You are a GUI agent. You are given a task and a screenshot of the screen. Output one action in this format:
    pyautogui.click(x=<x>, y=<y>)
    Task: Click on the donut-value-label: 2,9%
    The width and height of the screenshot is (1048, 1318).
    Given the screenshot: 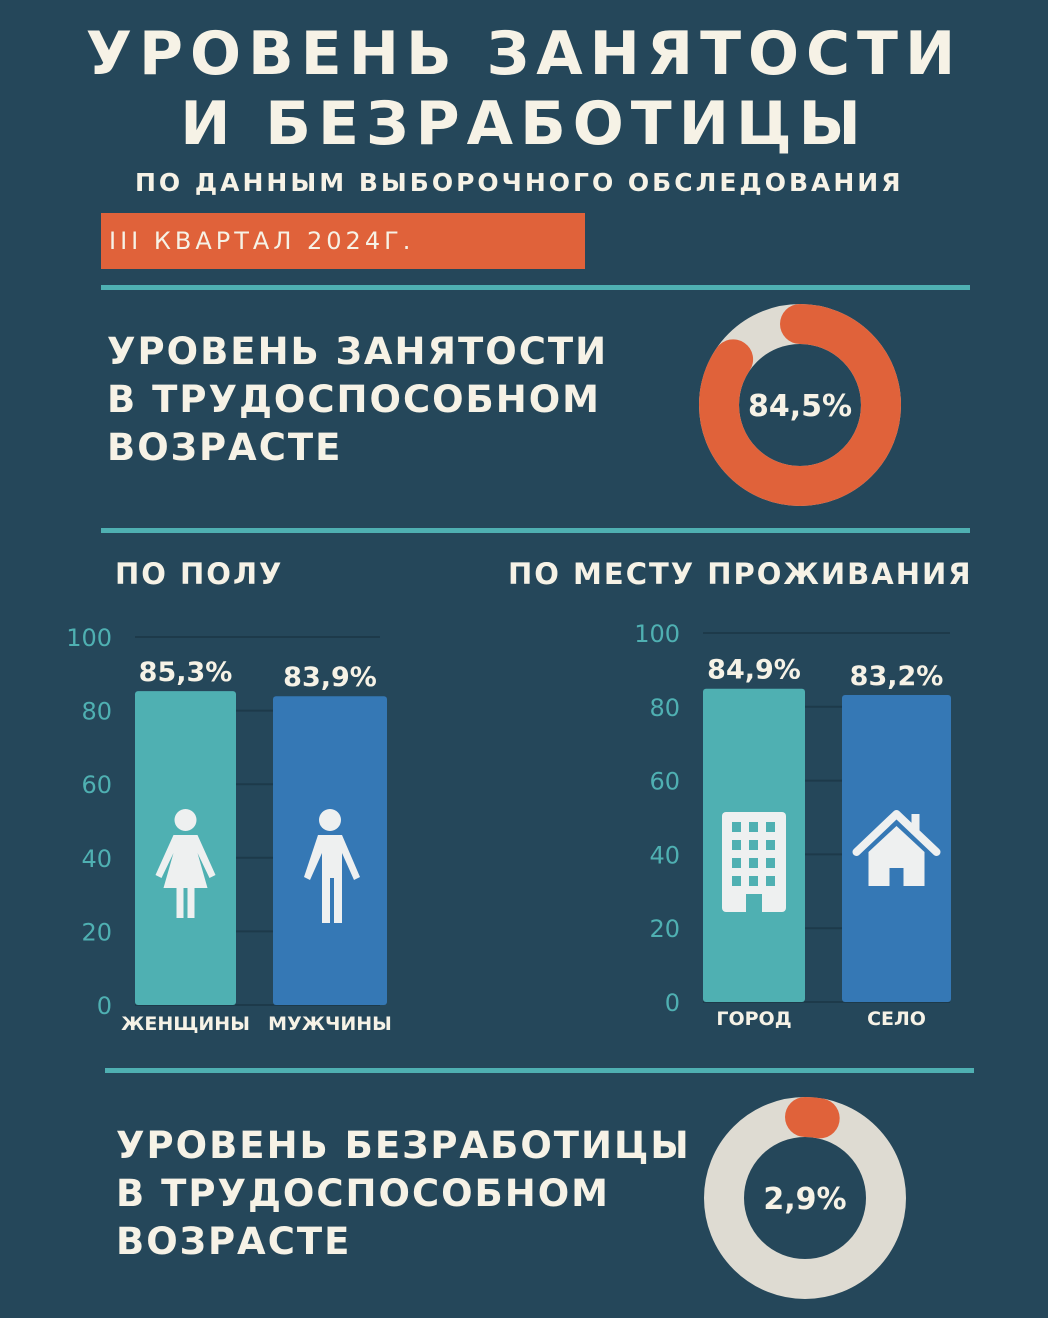 What is the action you would take?
    pyautogui.click(x=804, y=1199)
    